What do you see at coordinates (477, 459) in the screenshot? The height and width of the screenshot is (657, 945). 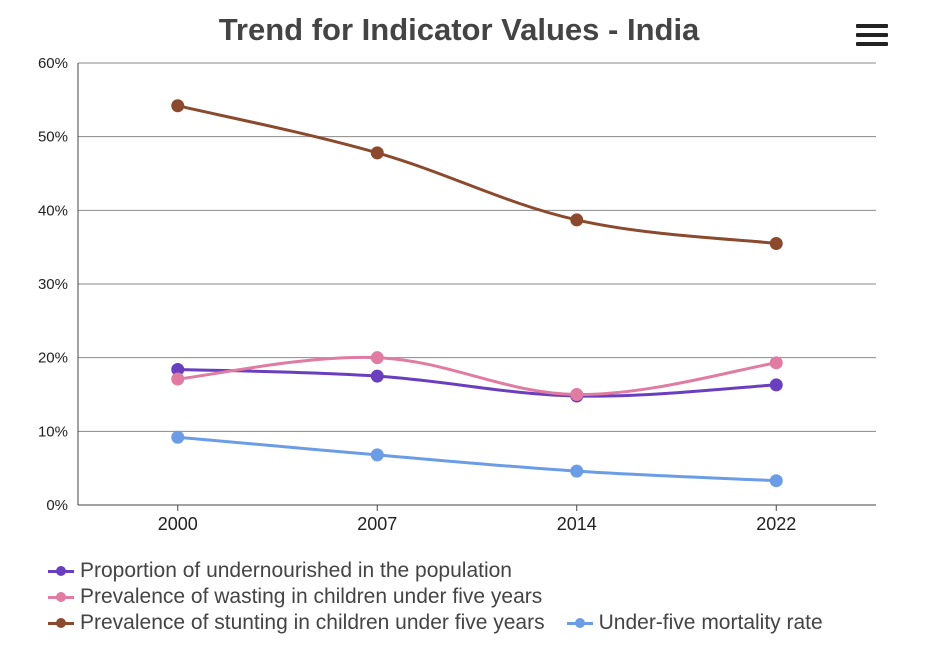 I see `series-line-under-five-mortality-rate` at bounding box center [477, 459].